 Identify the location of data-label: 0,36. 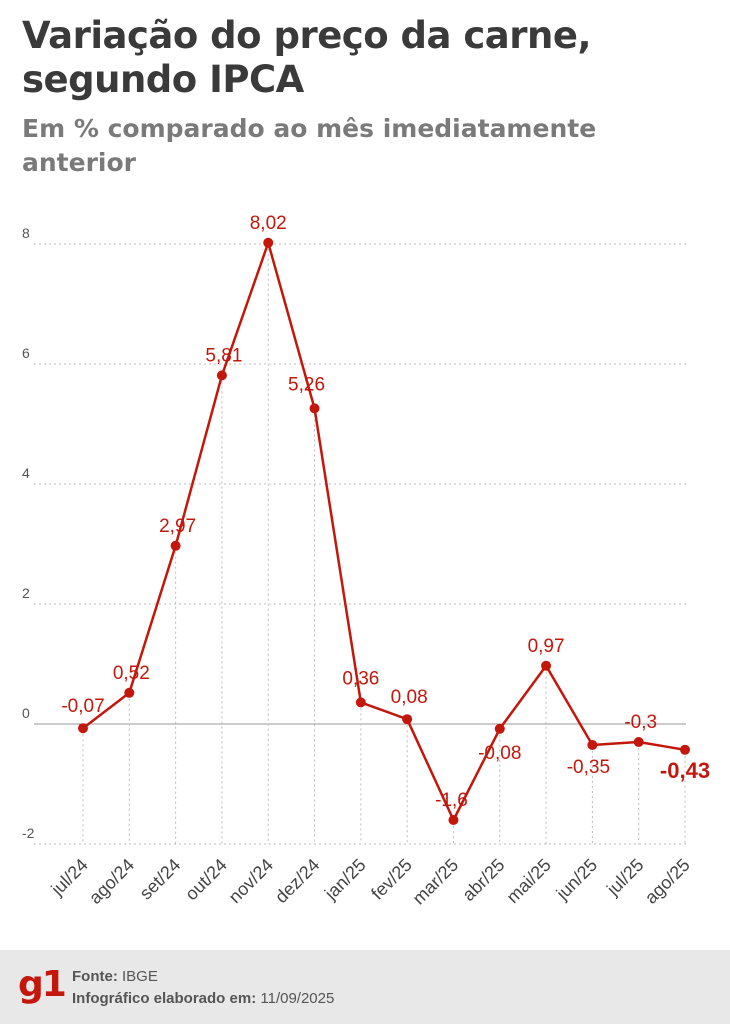
(360, 678).